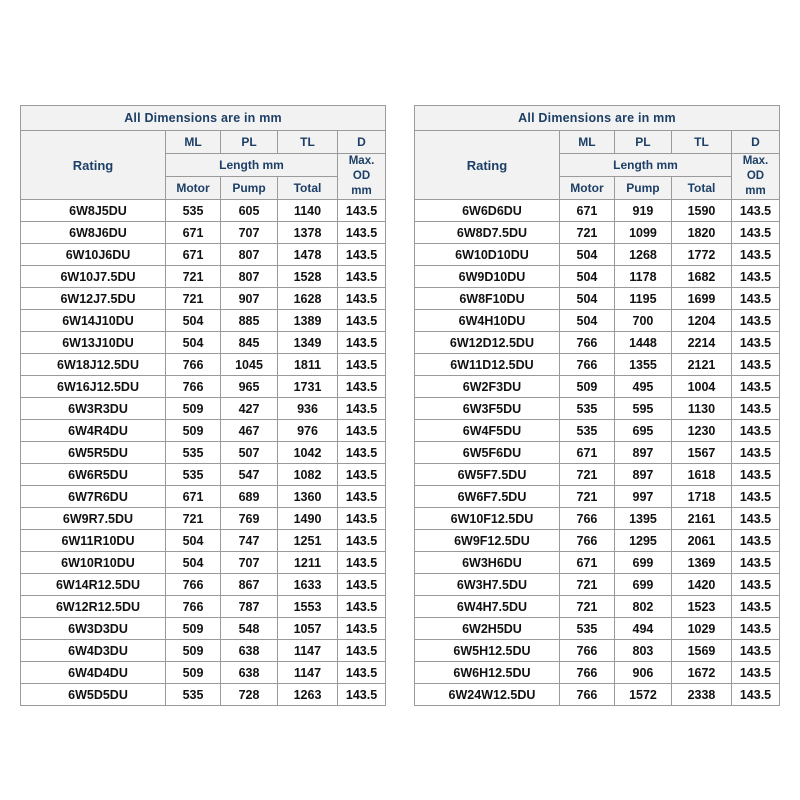 This screenshot has height=800, width=800. What do you see at coordinates (307, 694) in the screenshot?
I see `cell-total: 1263` at bounding box center [307, 694].